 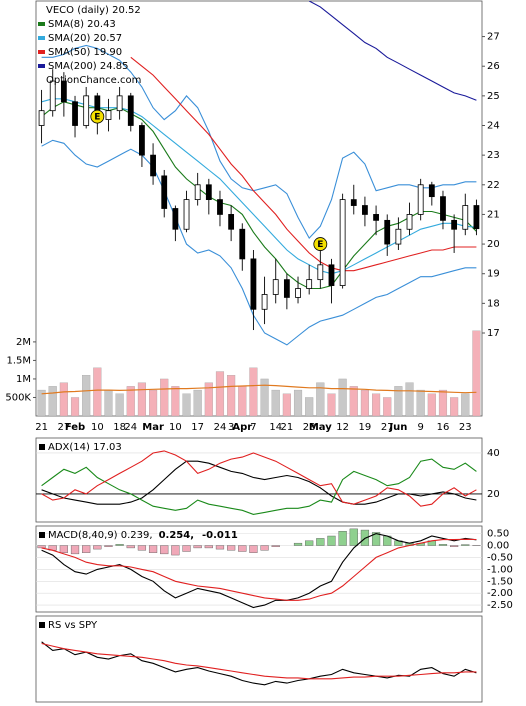 I want to click on event-marker, so click(x=97, y=116).